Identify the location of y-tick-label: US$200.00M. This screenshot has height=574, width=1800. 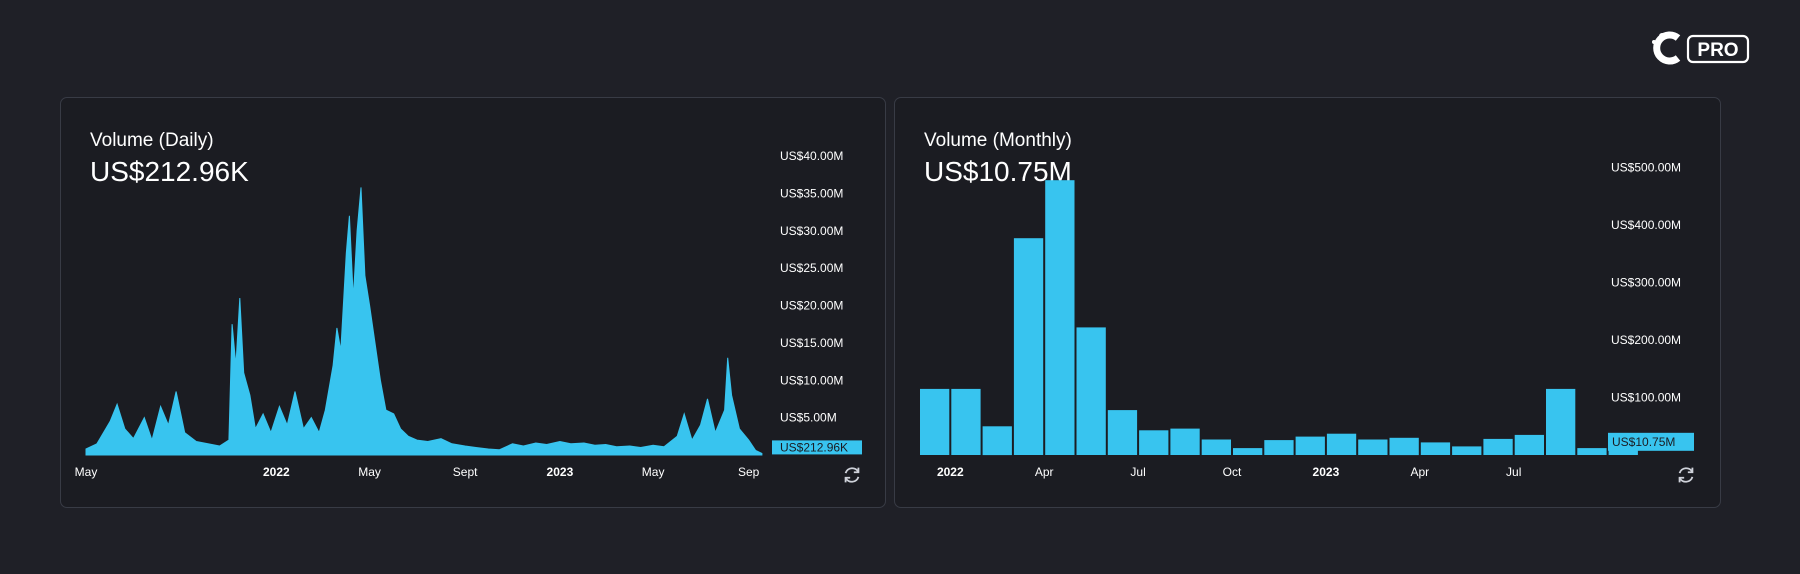
(1646, 340).